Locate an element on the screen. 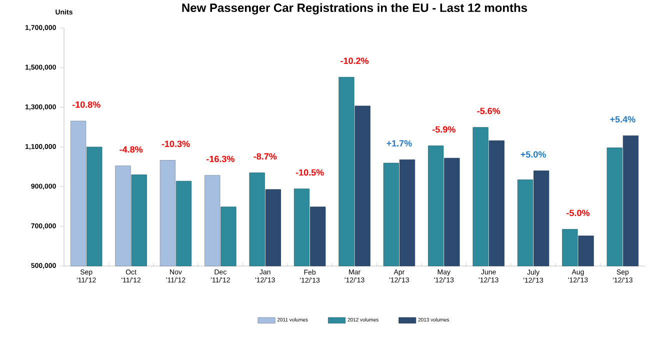 The height and width of the screenshot is (340, 650). annotation: -16.3% is located at coordinates (220, 159).